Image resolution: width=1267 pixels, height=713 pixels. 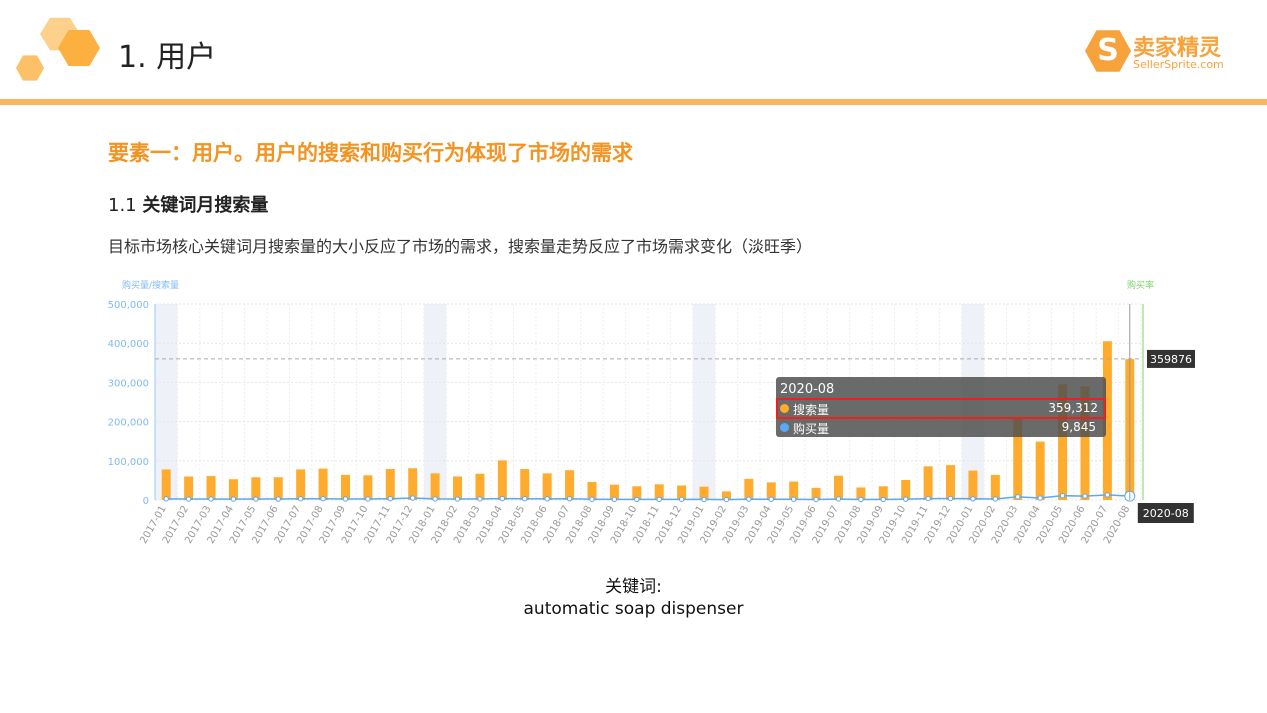 What do you see at coordinates (633, 102) in the screenshot?
I see `header-divider` at bounding box center [633, 102].